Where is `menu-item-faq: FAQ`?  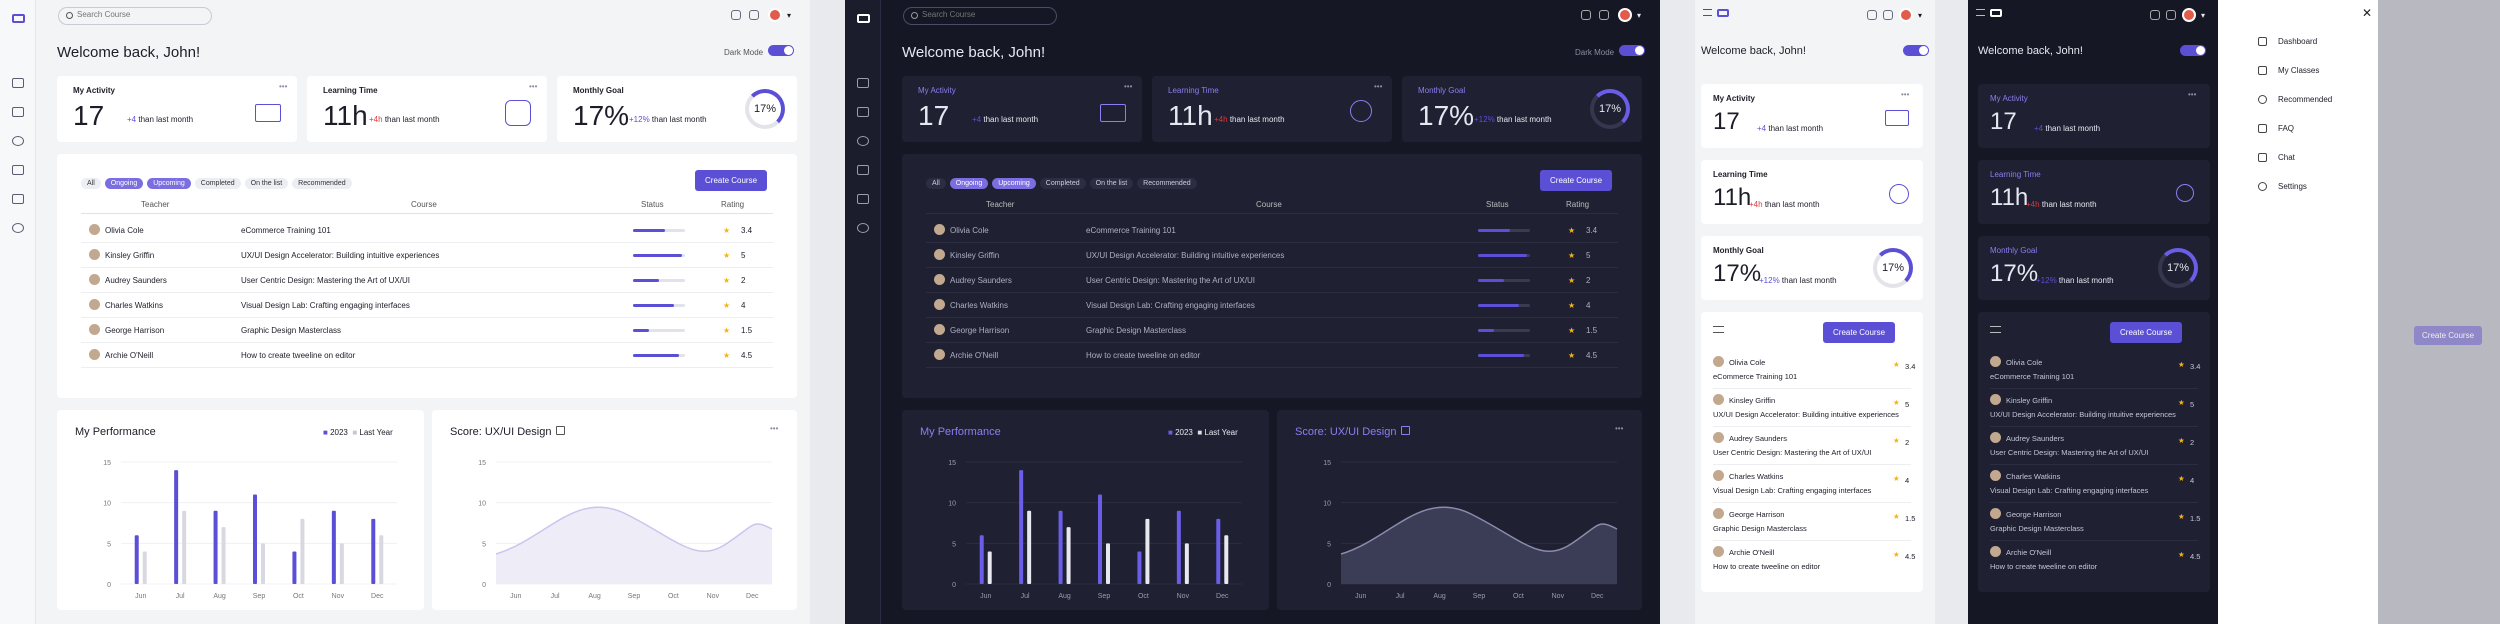
menu-item-faq: FAQ is located at coordinates (2286, 128).